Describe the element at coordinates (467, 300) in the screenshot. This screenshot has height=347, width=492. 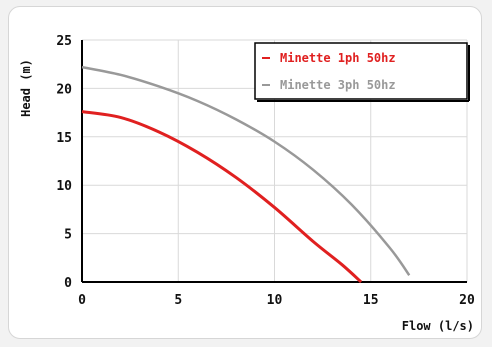
I see `x-tick-label: 20` at that location.